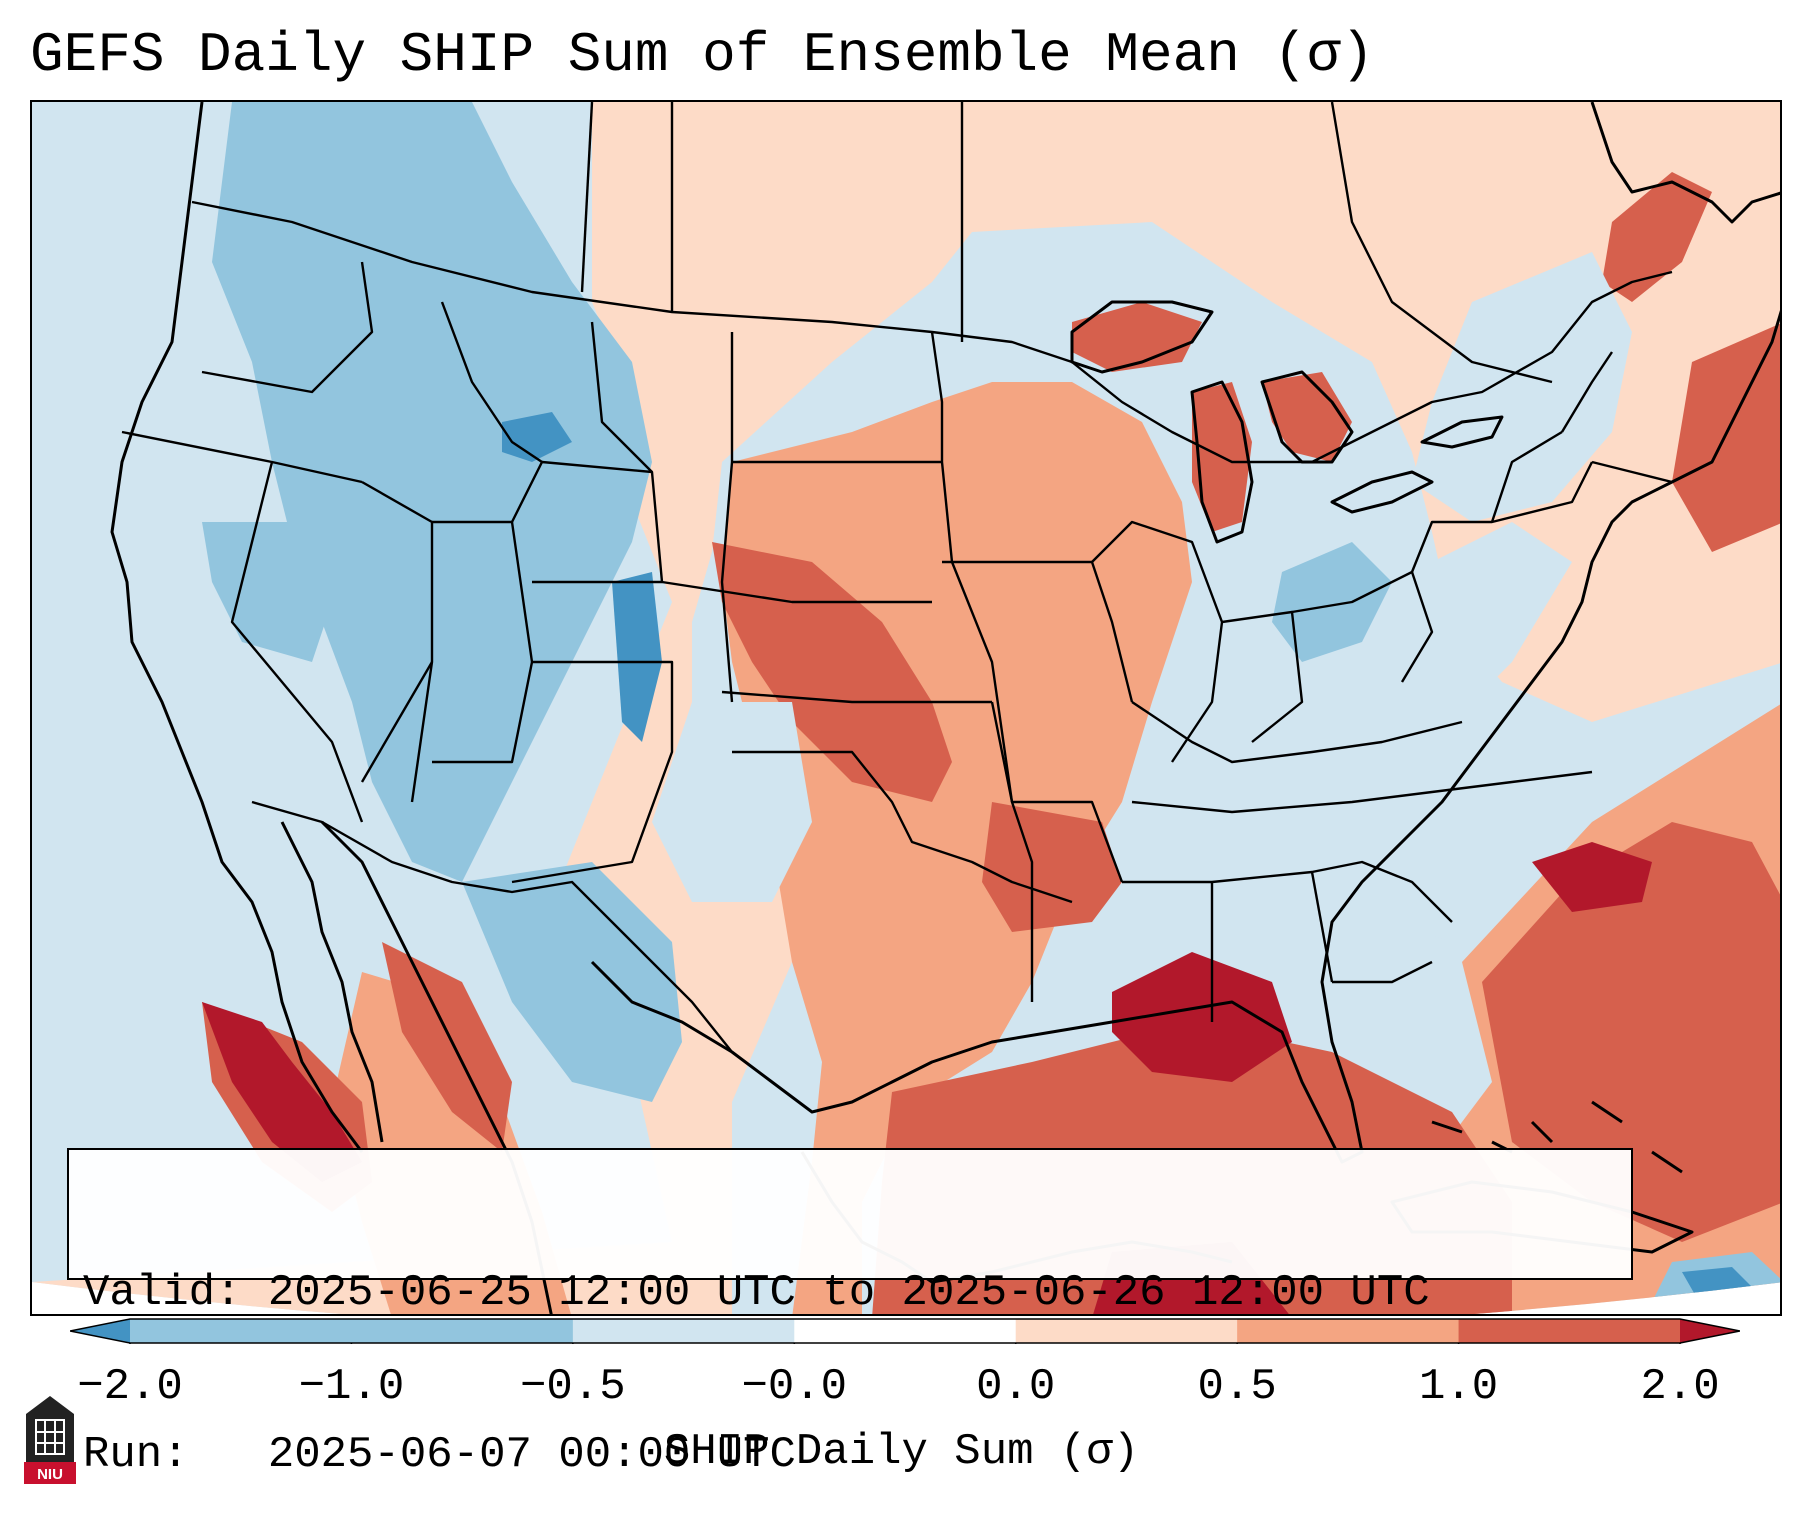  I want to click on colorbar-tick-label: −2.0, so click(130, 1387).